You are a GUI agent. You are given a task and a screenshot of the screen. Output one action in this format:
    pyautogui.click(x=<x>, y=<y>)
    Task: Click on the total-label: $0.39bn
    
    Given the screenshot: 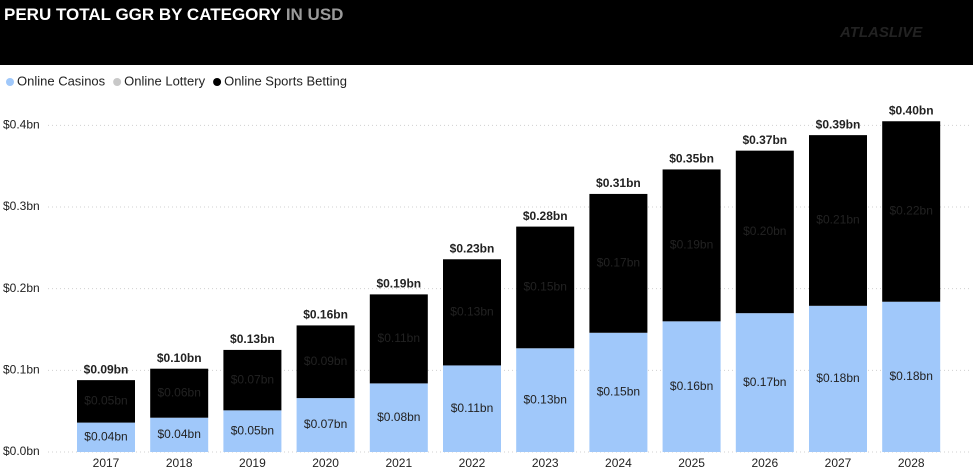 What is the action you would take?
    pyautogui.click(x=838, y=124)
    